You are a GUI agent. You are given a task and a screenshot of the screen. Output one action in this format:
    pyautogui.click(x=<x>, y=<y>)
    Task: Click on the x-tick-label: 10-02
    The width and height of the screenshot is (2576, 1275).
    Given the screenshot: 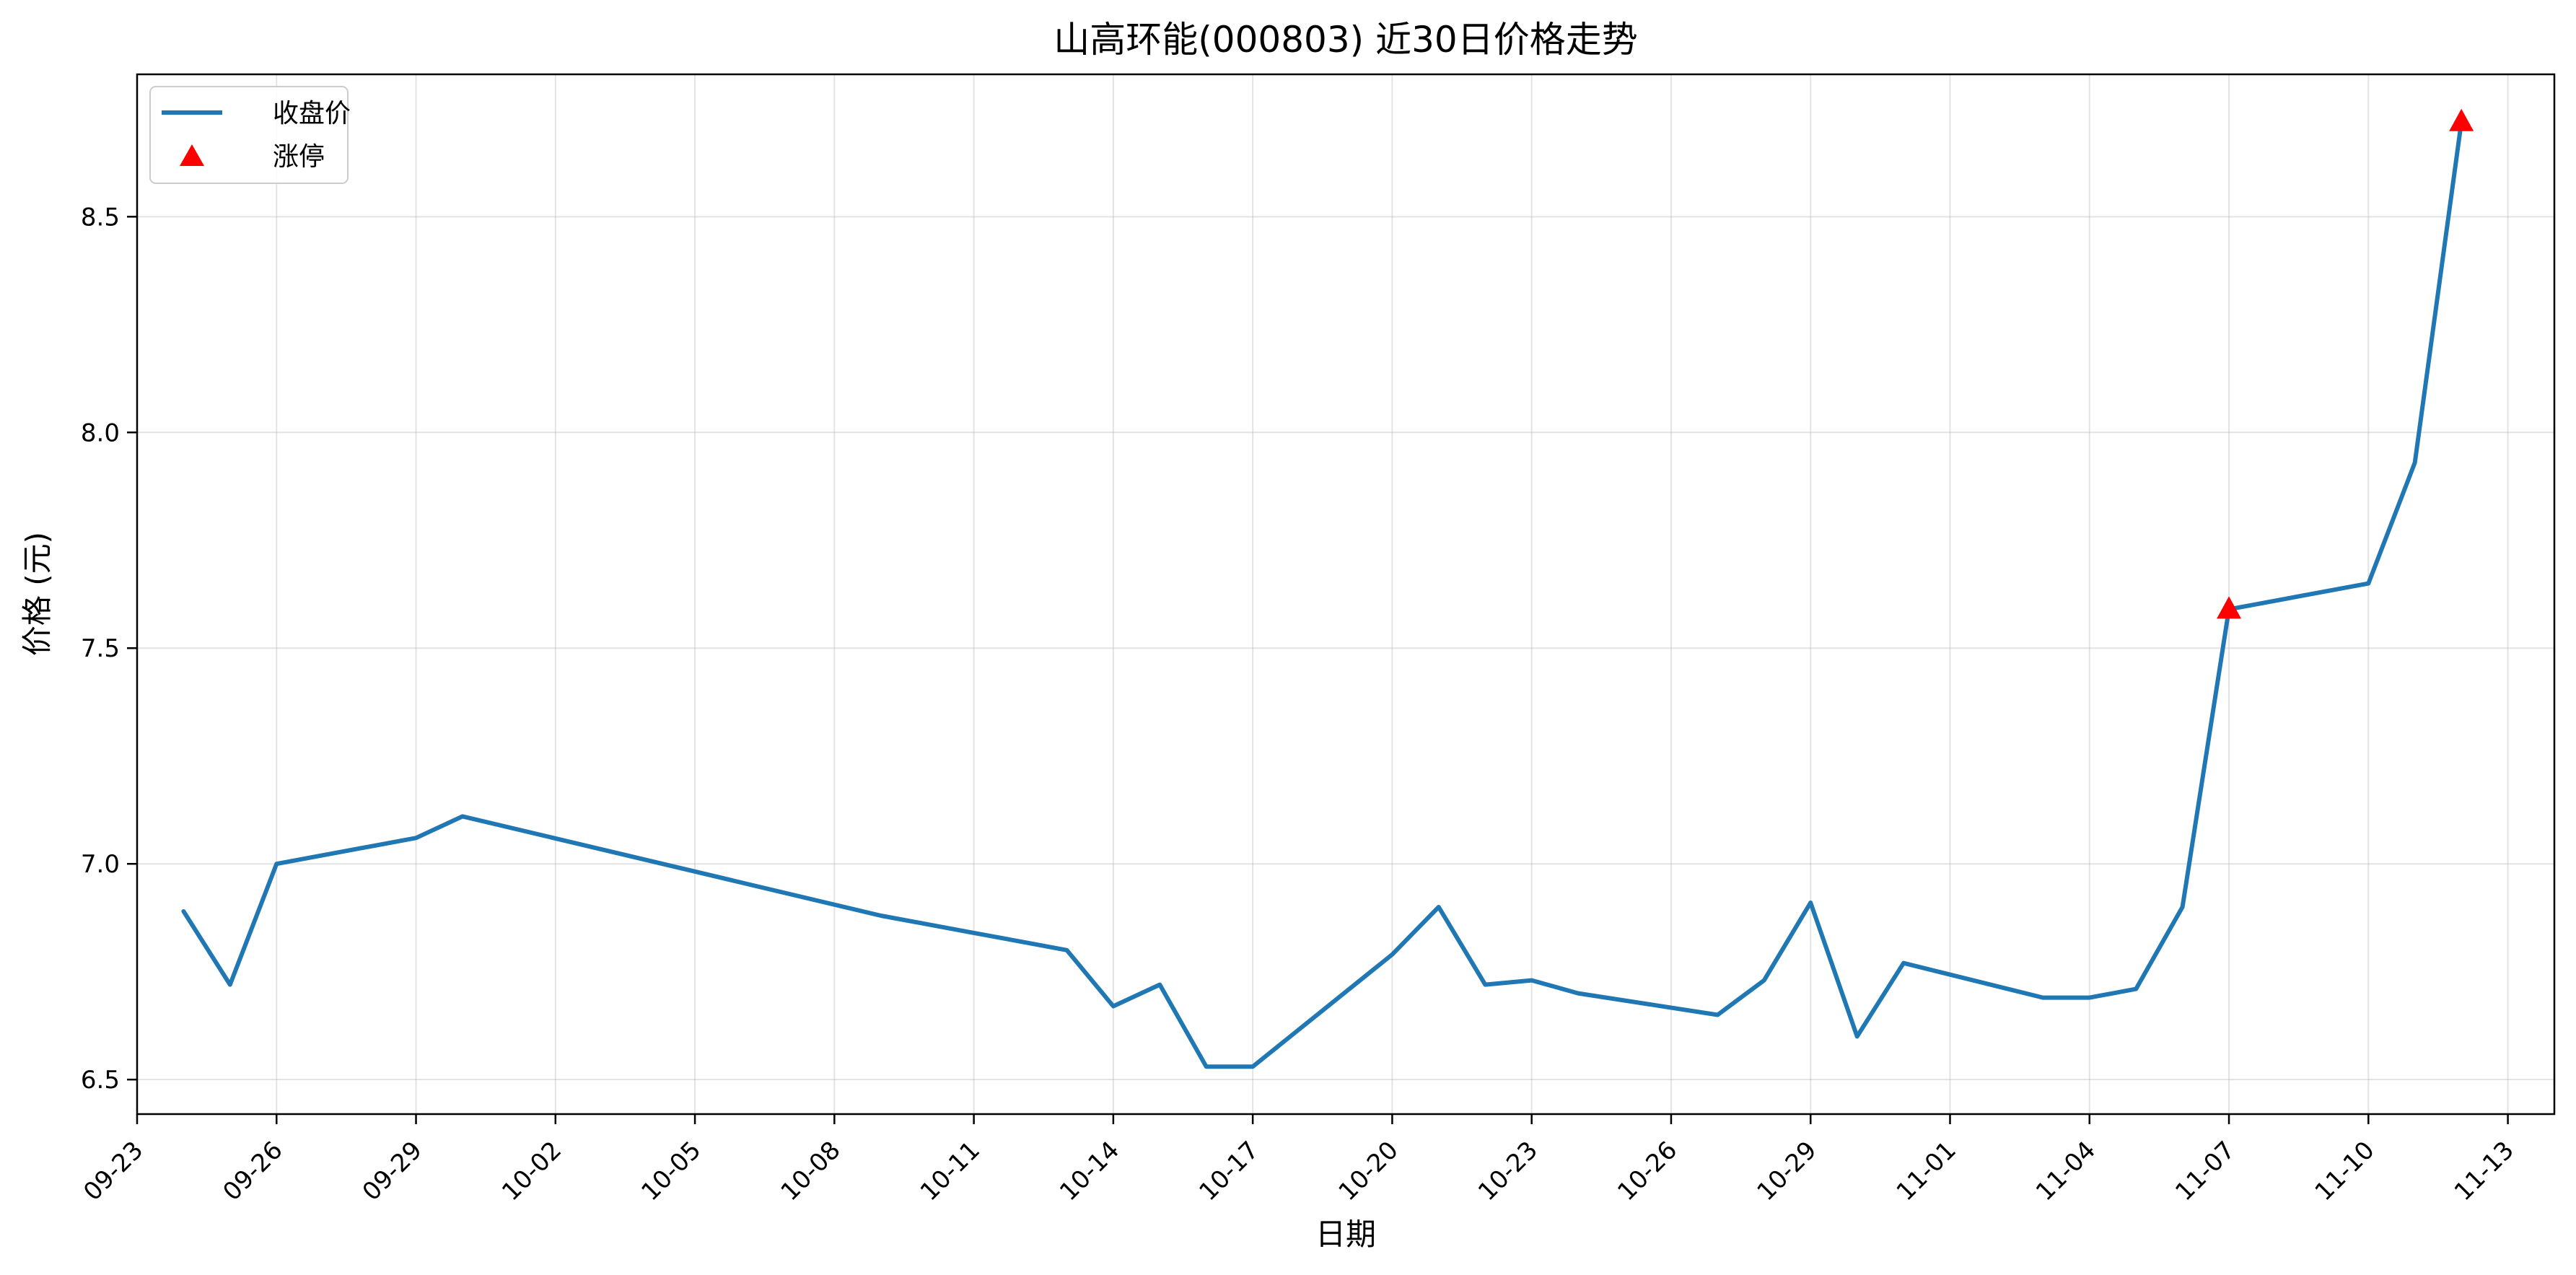 What is the action you would take?
    pyautogui.click(x=531, y=1171)
    